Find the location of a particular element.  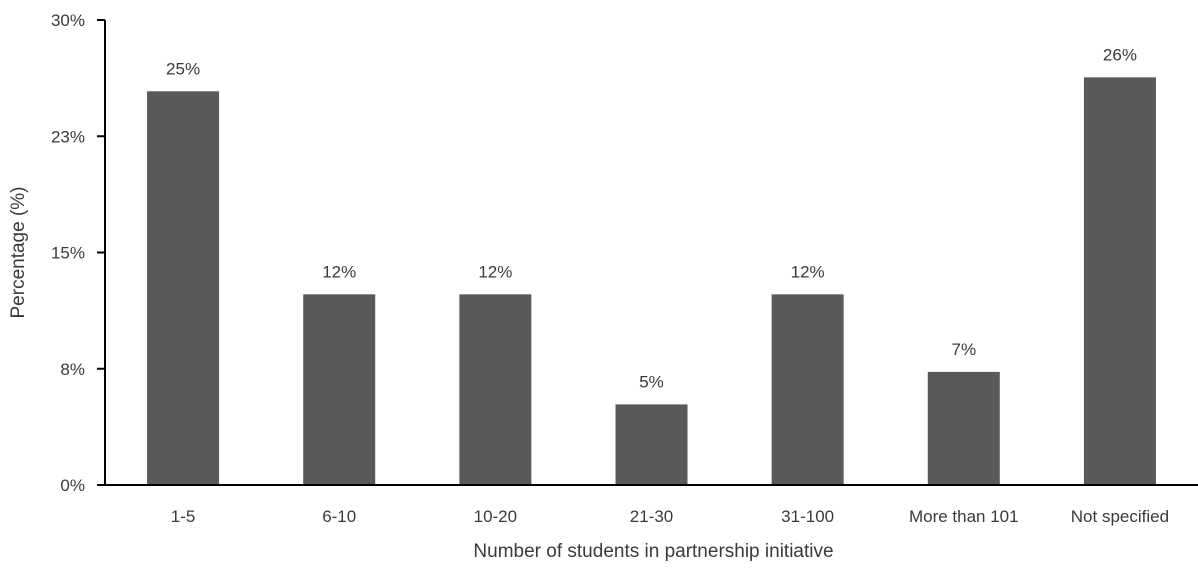

x-tick-label: 31-100 is located at coordinates (807, 516).